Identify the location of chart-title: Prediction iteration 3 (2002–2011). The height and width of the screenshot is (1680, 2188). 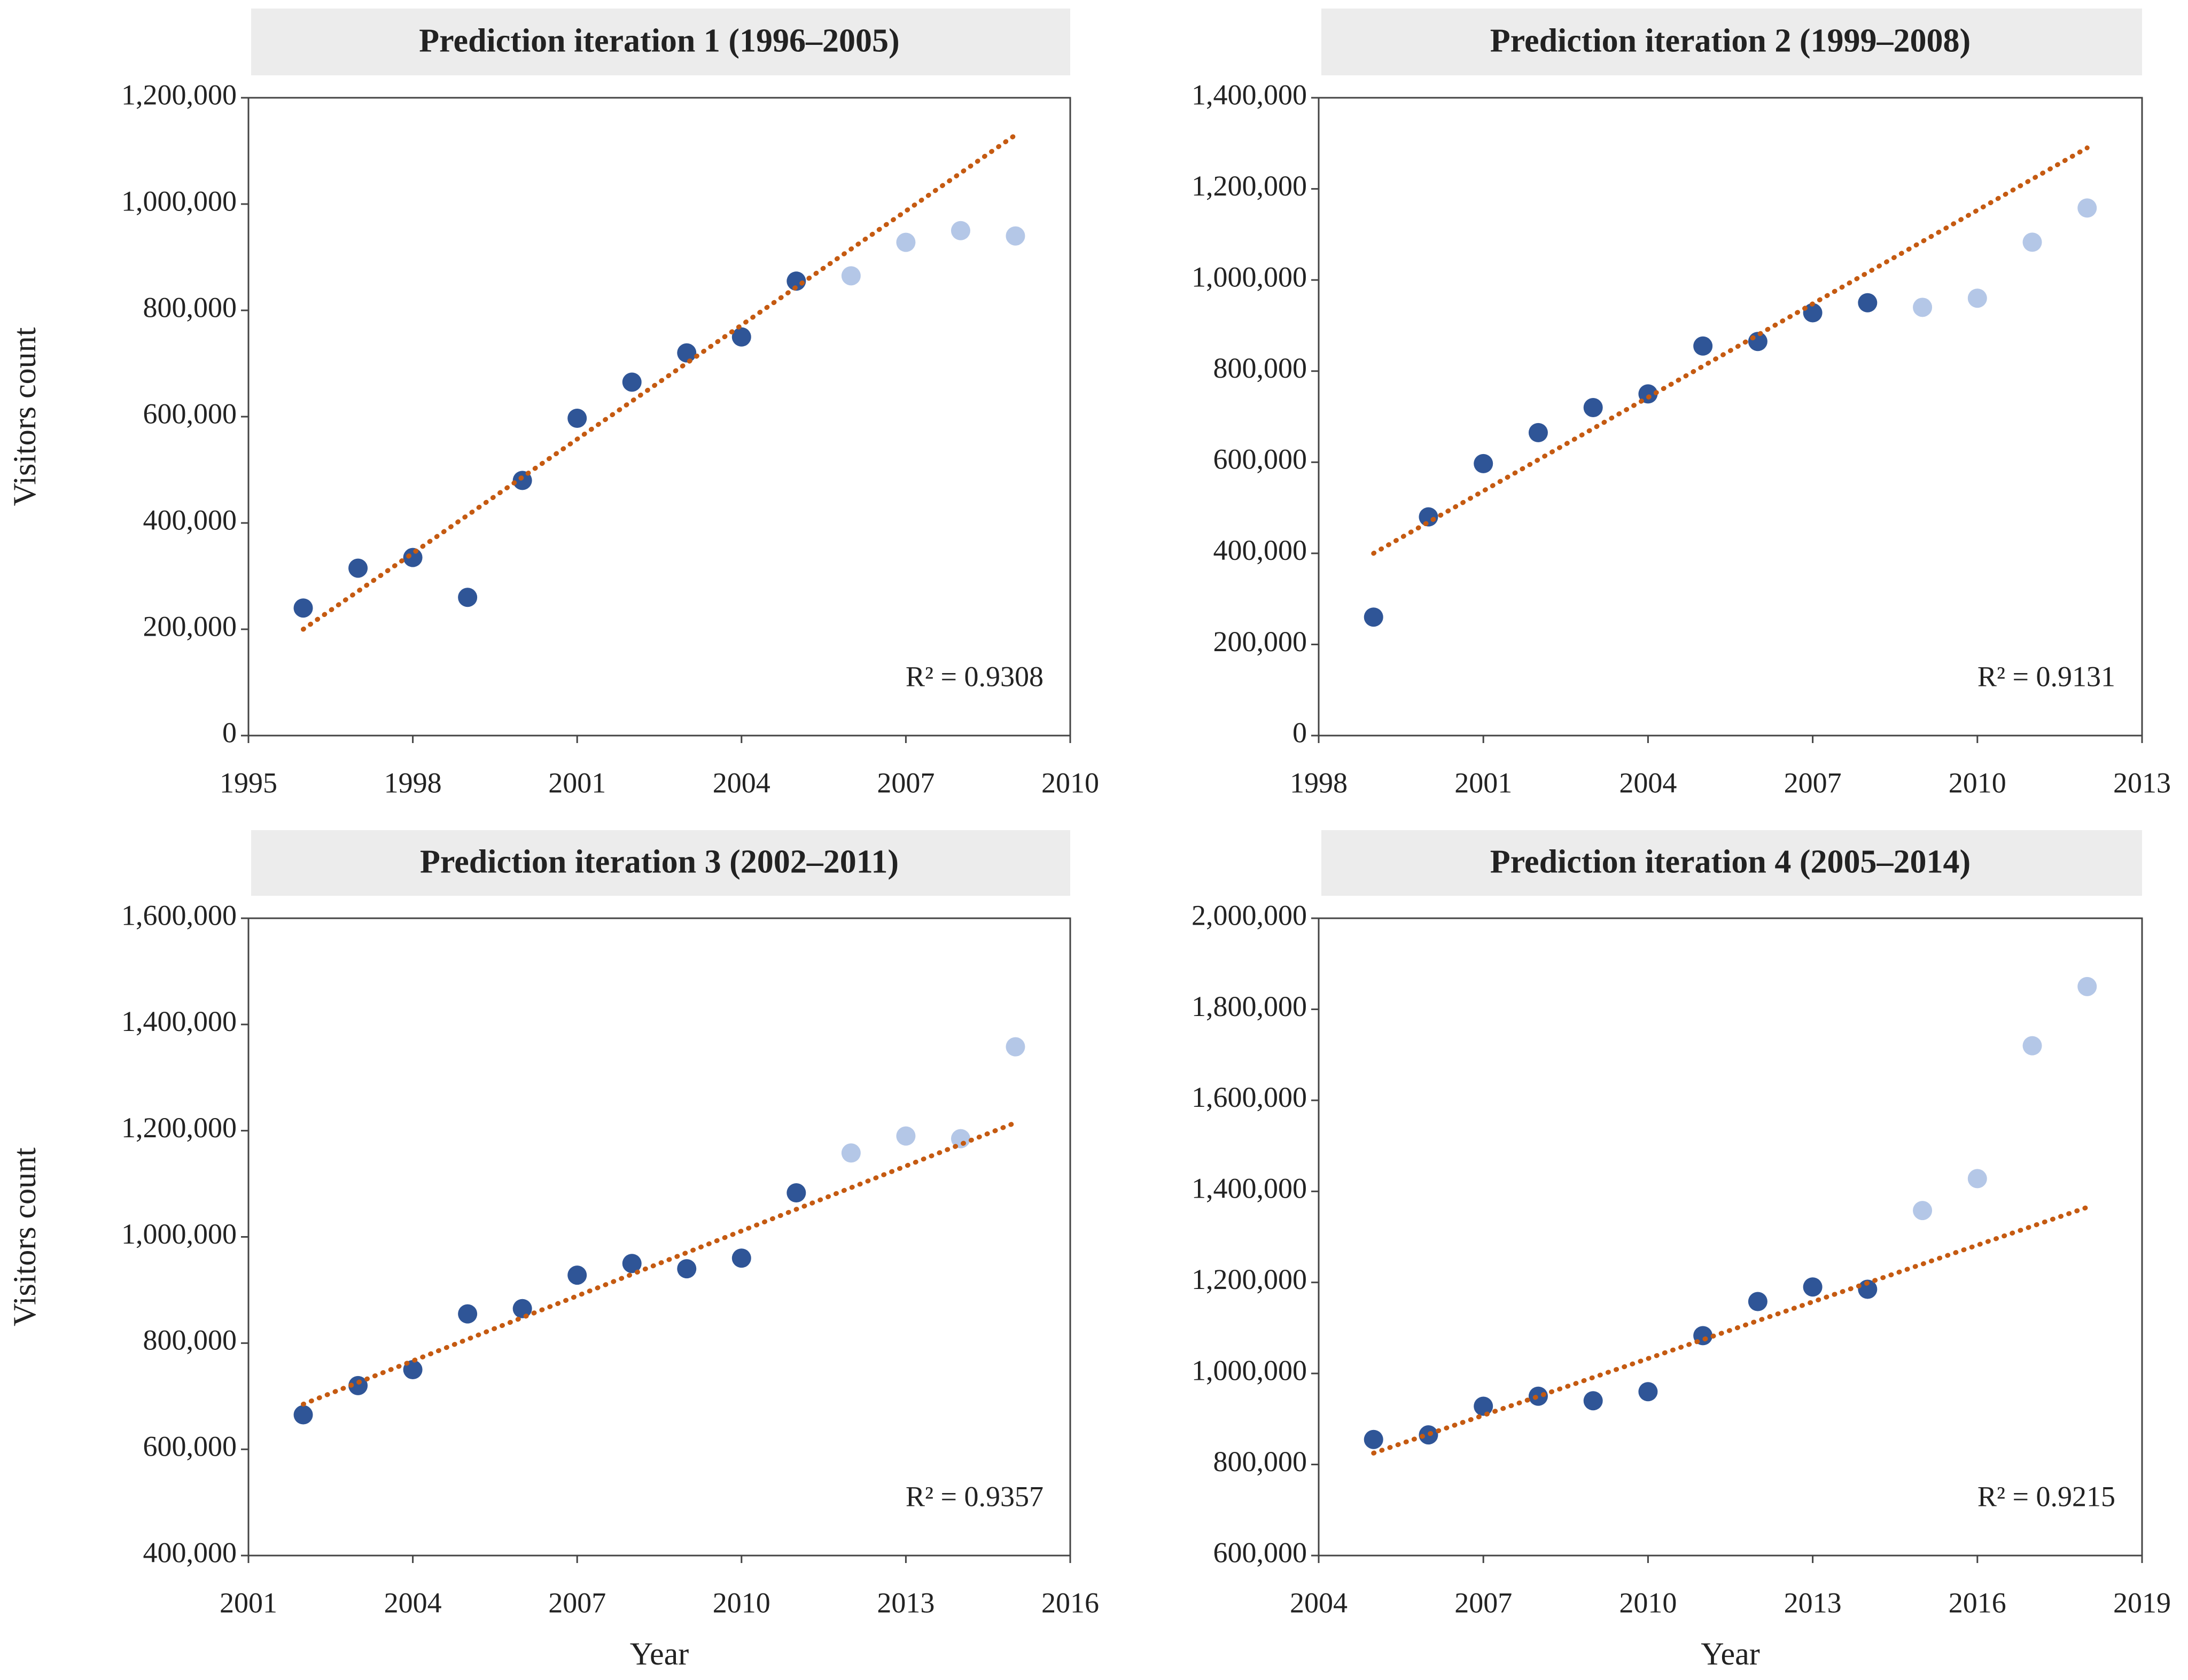
(659, 862).